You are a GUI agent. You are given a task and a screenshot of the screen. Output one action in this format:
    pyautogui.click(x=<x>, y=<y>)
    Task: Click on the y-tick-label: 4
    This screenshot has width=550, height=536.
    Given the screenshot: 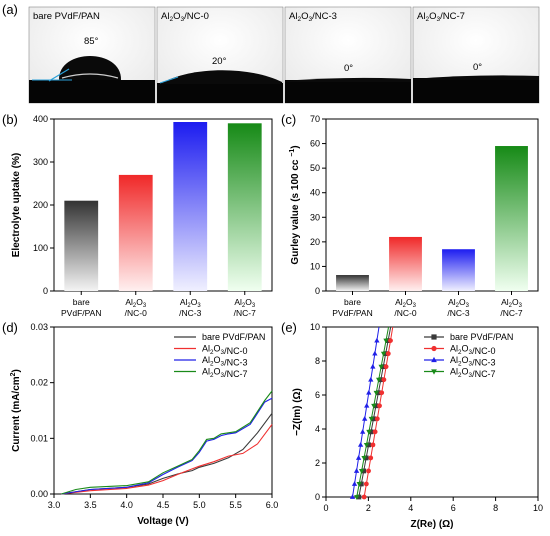 What is the action you would take?
    pyautogui.click(x=317, y=429)
    